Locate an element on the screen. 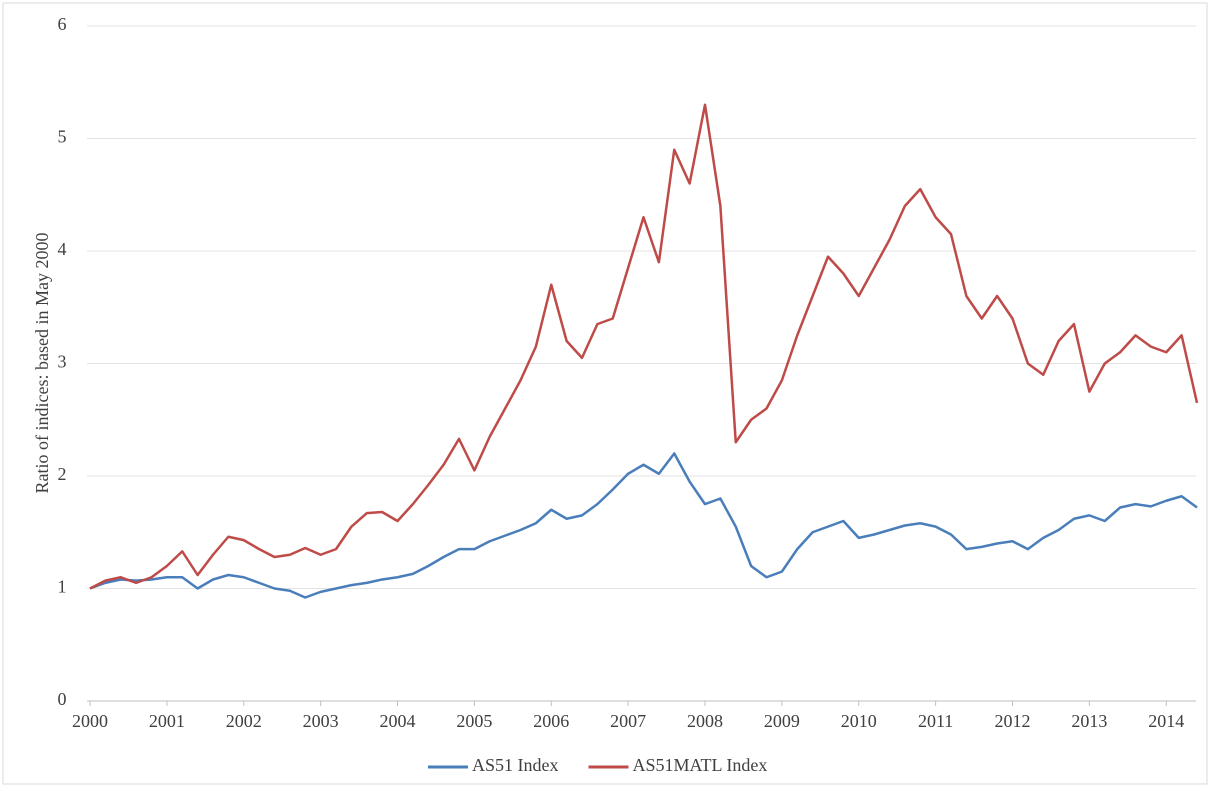  x-tick-label: 2002 is located at coordinates (244, 721).